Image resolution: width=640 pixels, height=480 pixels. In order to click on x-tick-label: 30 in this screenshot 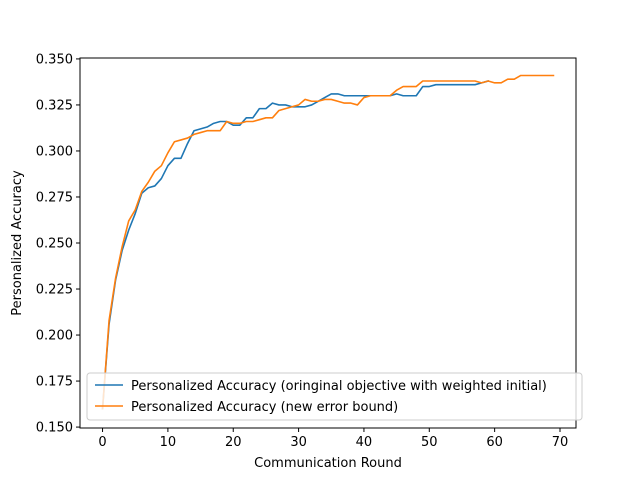, I will do `click(298, 442)`.